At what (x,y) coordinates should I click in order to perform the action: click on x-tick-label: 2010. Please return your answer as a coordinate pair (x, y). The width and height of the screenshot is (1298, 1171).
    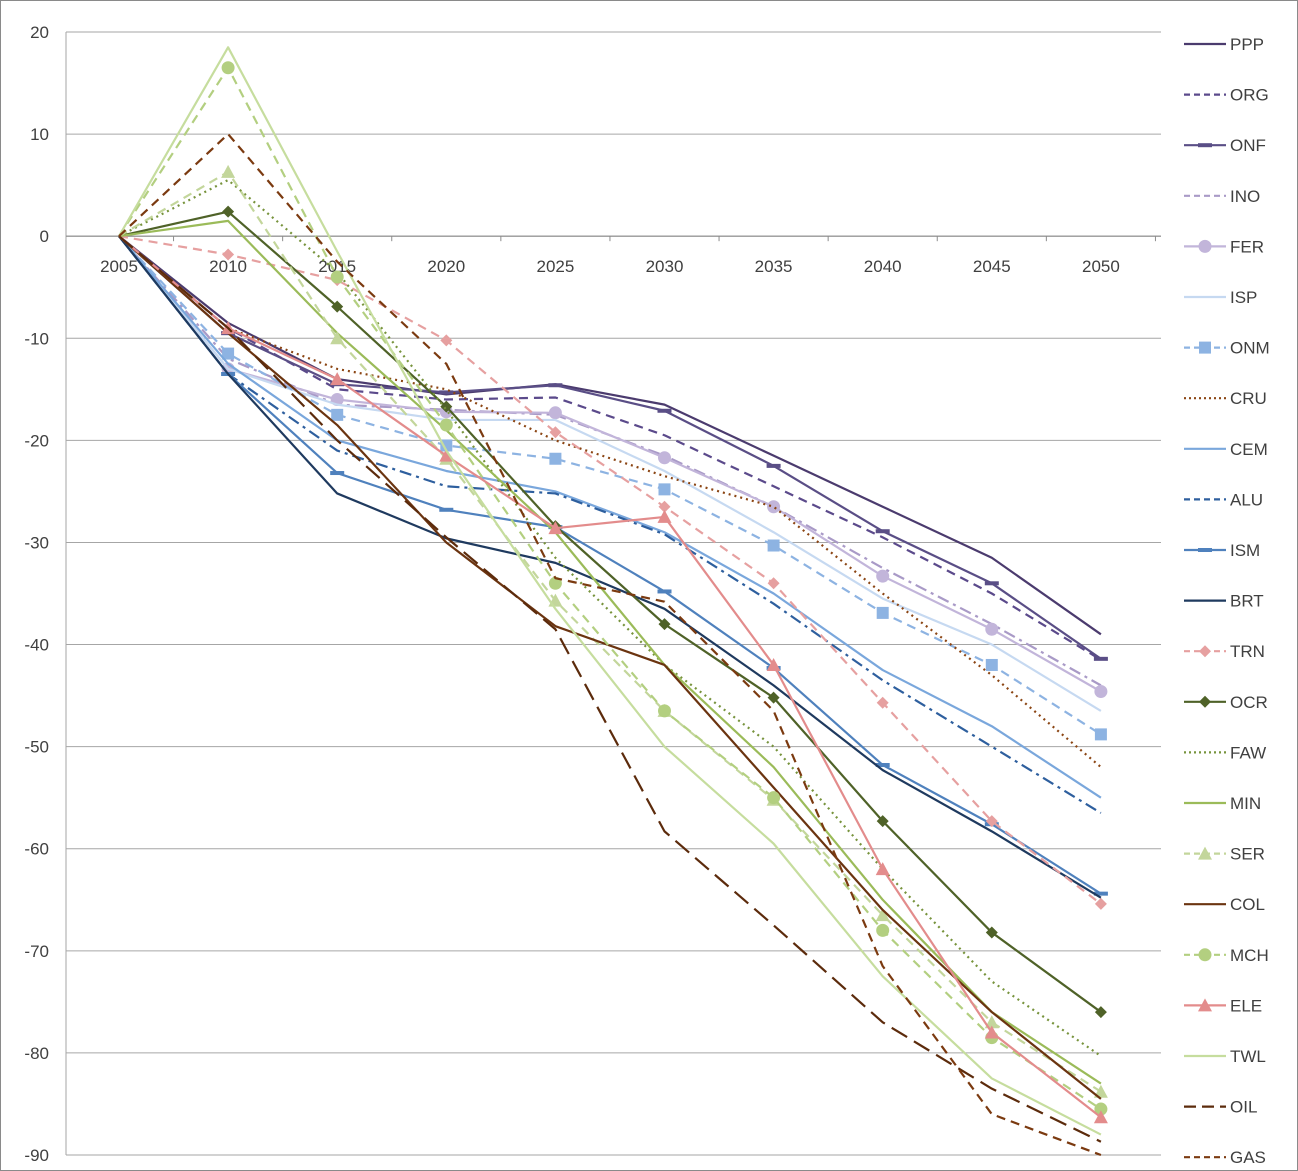
    Looking at the image, I should click on (228, 266).